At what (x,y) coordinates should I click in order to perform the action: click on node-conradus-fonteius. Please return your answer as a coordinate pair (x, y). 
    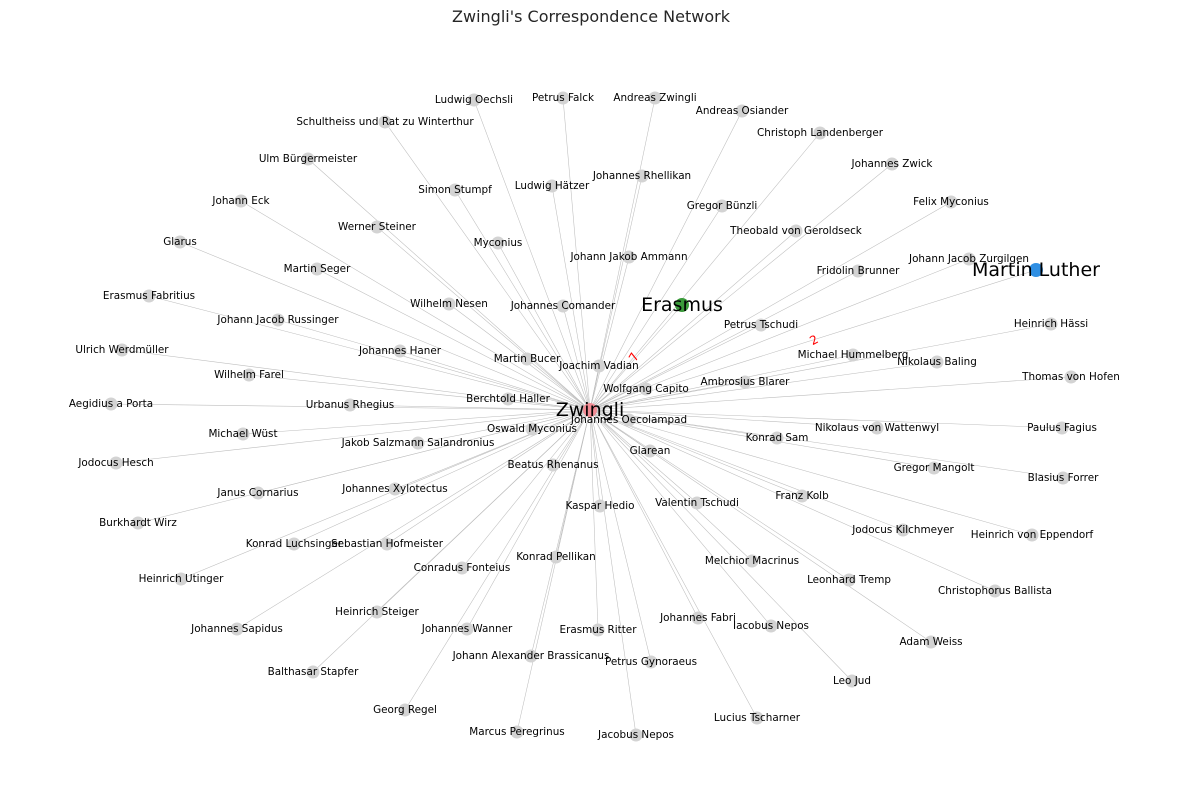
    Looking at the image, I should click on (462, 568).